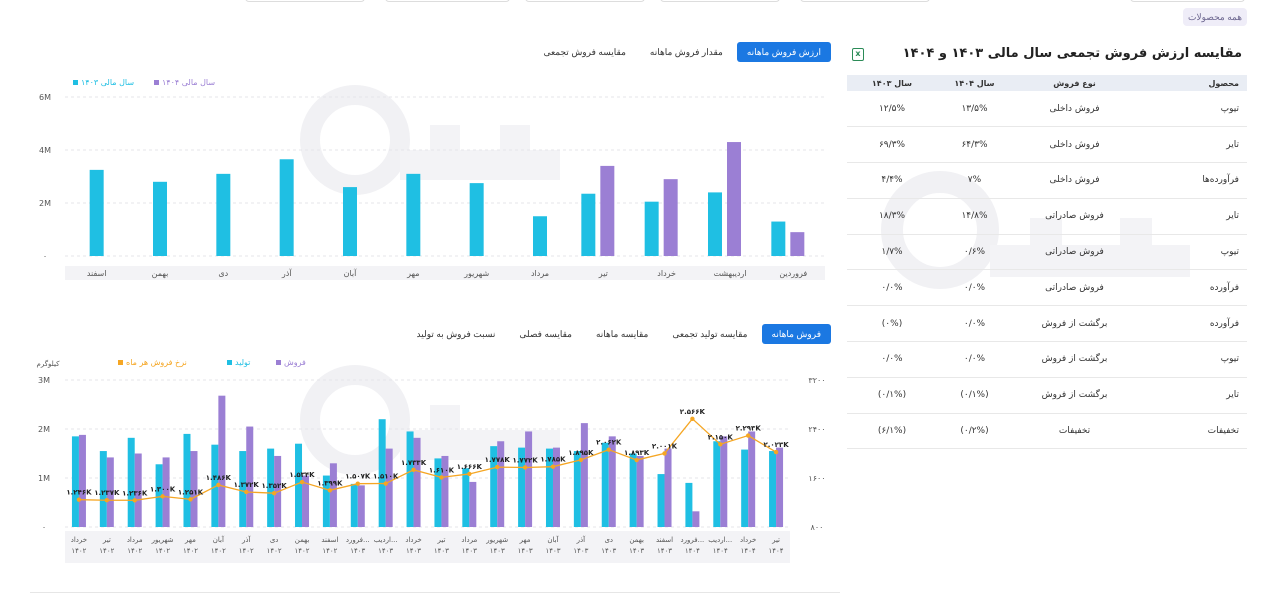  I want to click on tab-monthly-sales-quantity: مقدار فروش ماهانه, so click(686, 52).